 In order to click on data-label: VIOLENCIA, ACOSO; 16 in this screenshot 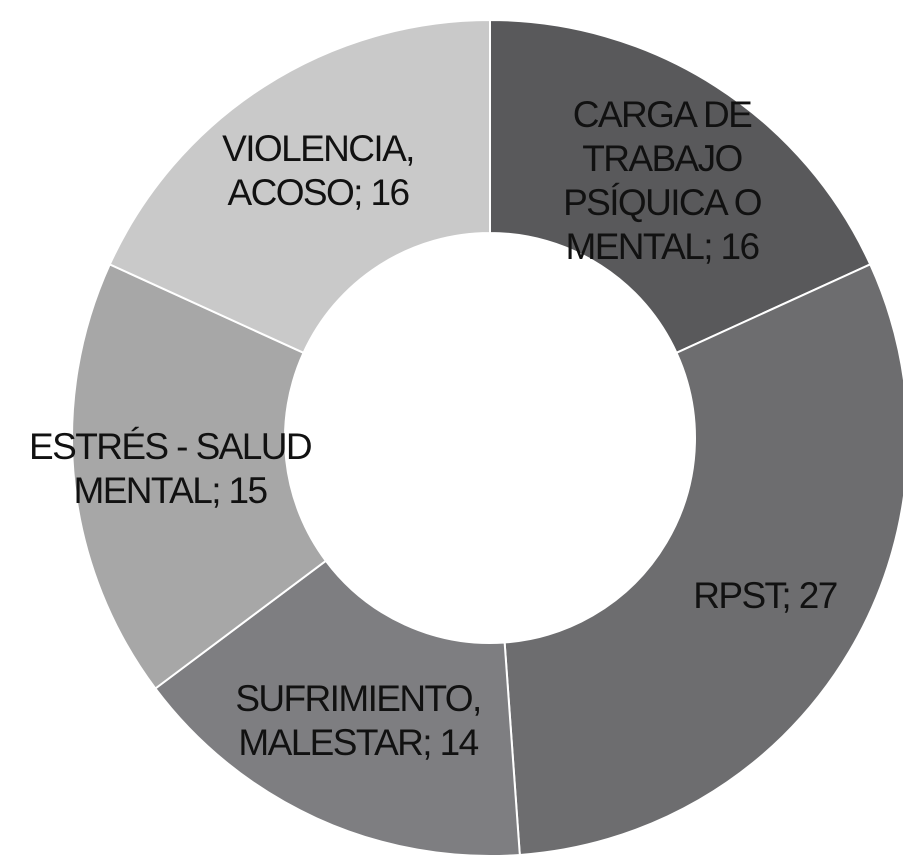, I will do `click(318, 170)`.